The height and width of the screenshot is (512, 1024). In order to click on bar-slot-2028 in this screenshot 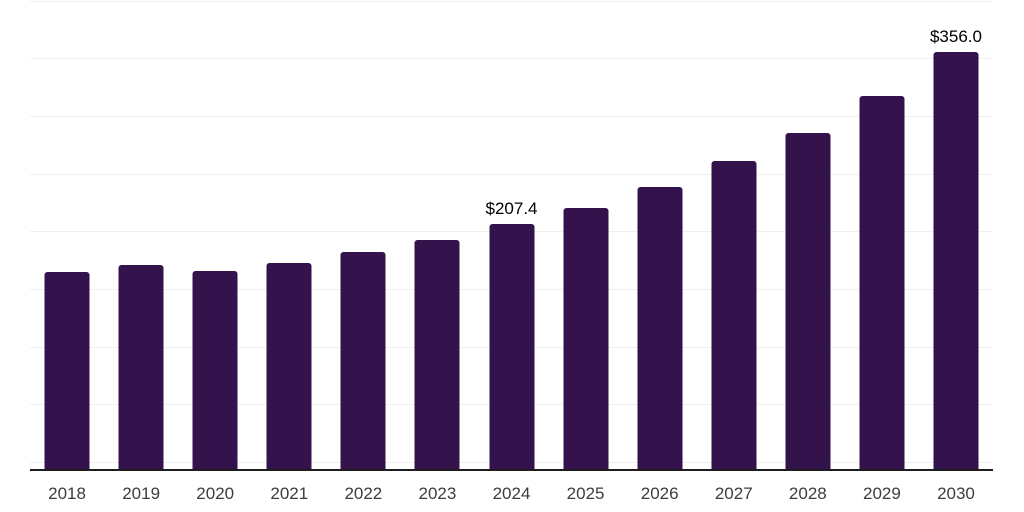, I will do `click(808, 234)`.